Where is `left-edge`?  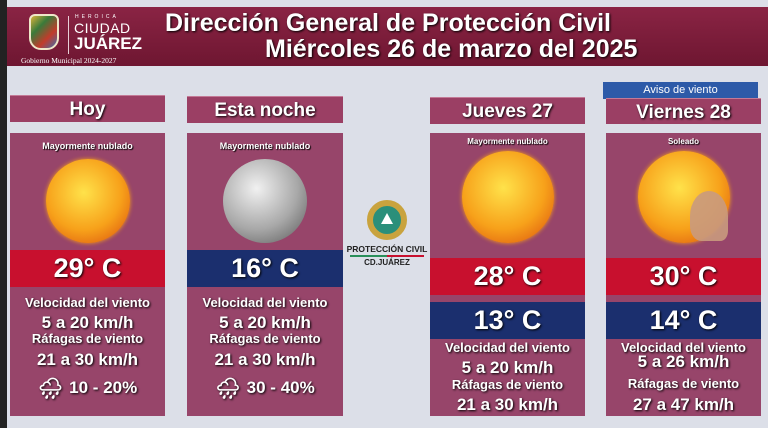
left-edge is located at coordinates (3, 214).